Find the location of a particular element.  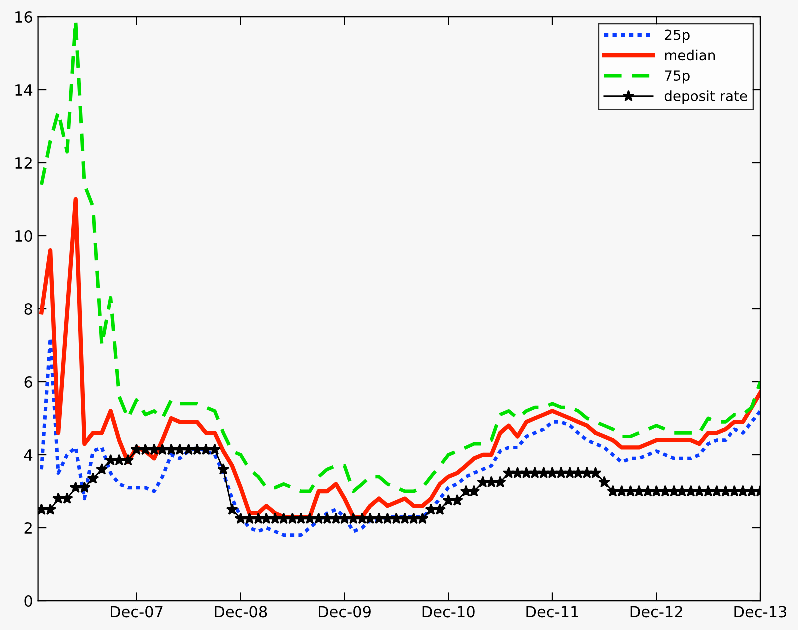

x-tick-label: Dec-13 is located at coordinates (760, 612).